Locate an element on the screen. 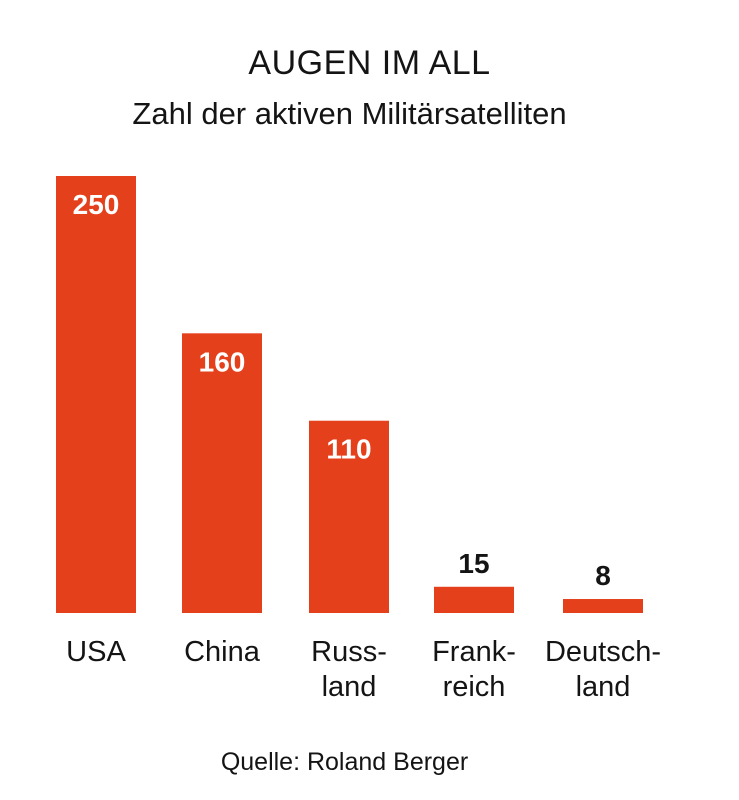 This screenshot has height=800, width=739. bar-frankreich is located at coordinates (474, 599).